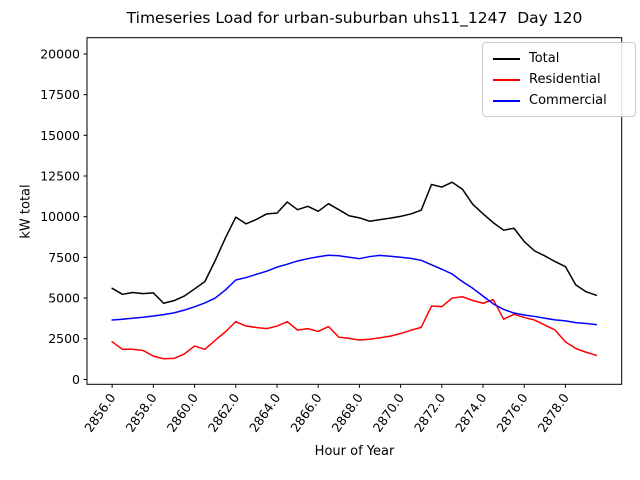 Image resolution: width=640 pixels, height=480 pixels. What do you see at coordinates (182, 412) in the screenshot?
I see `x-tick-label: 2860.0` at bounding box center [182, 412].